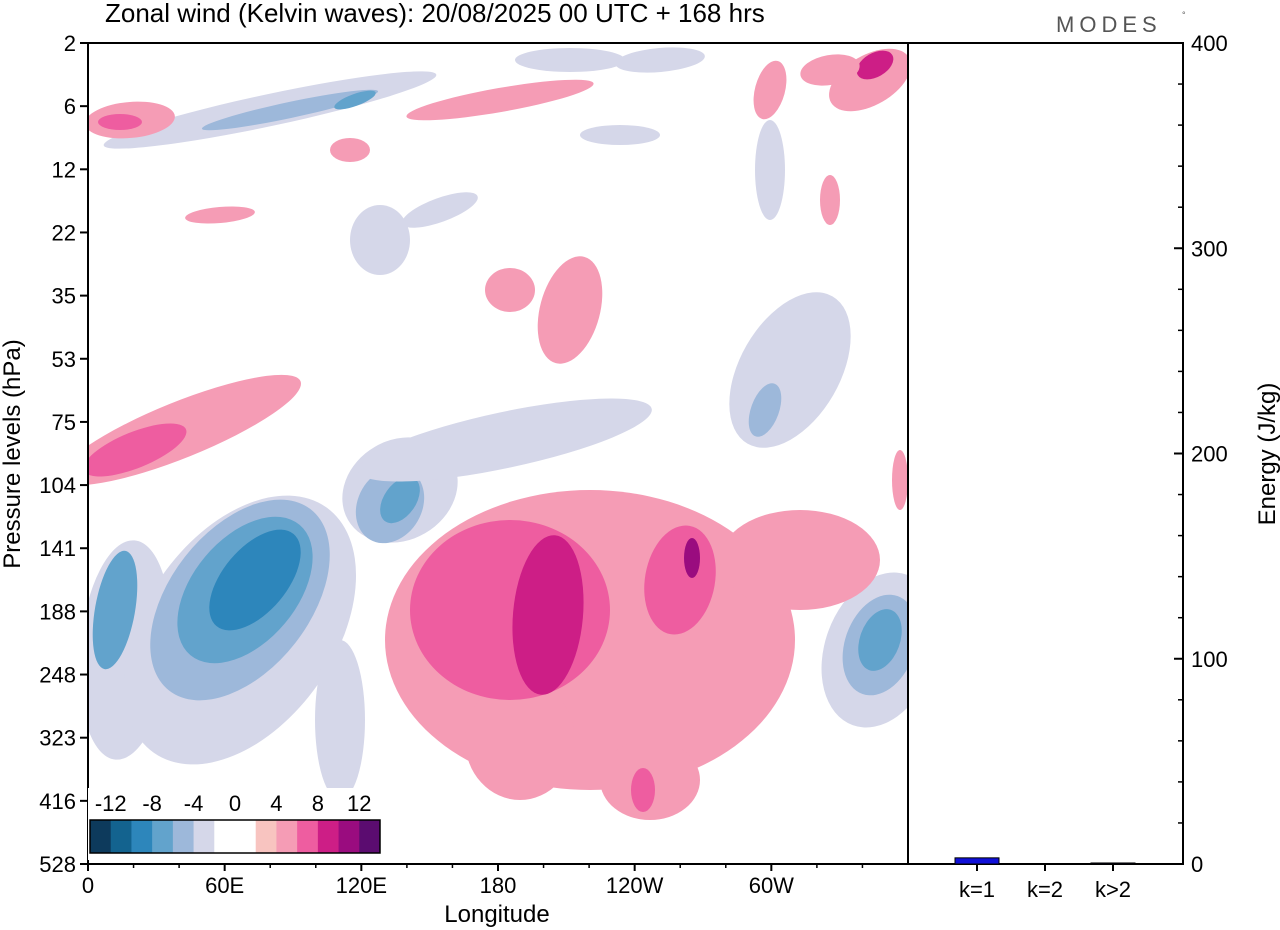 The height and width of the screenshot is (930, 1280). Describe the element at coordinates (70, 106) in the screenshot. I see `pressure-tick-label: 6` at that location.